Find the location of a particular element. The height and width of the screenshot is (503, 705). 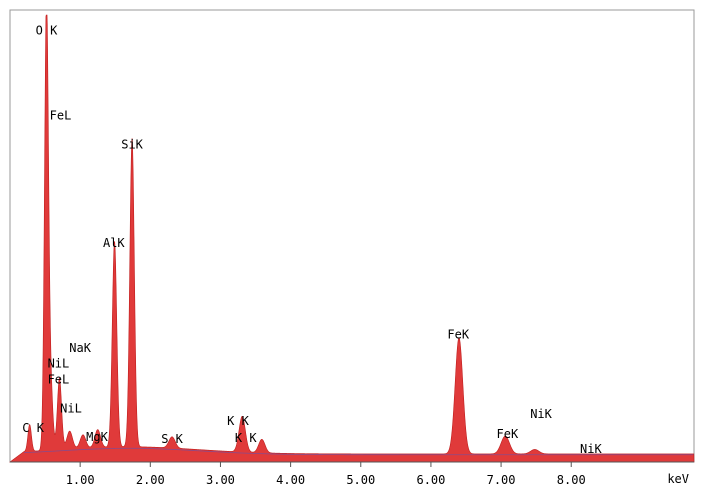

peak-label: AlK is located at coordinates (114, 243).